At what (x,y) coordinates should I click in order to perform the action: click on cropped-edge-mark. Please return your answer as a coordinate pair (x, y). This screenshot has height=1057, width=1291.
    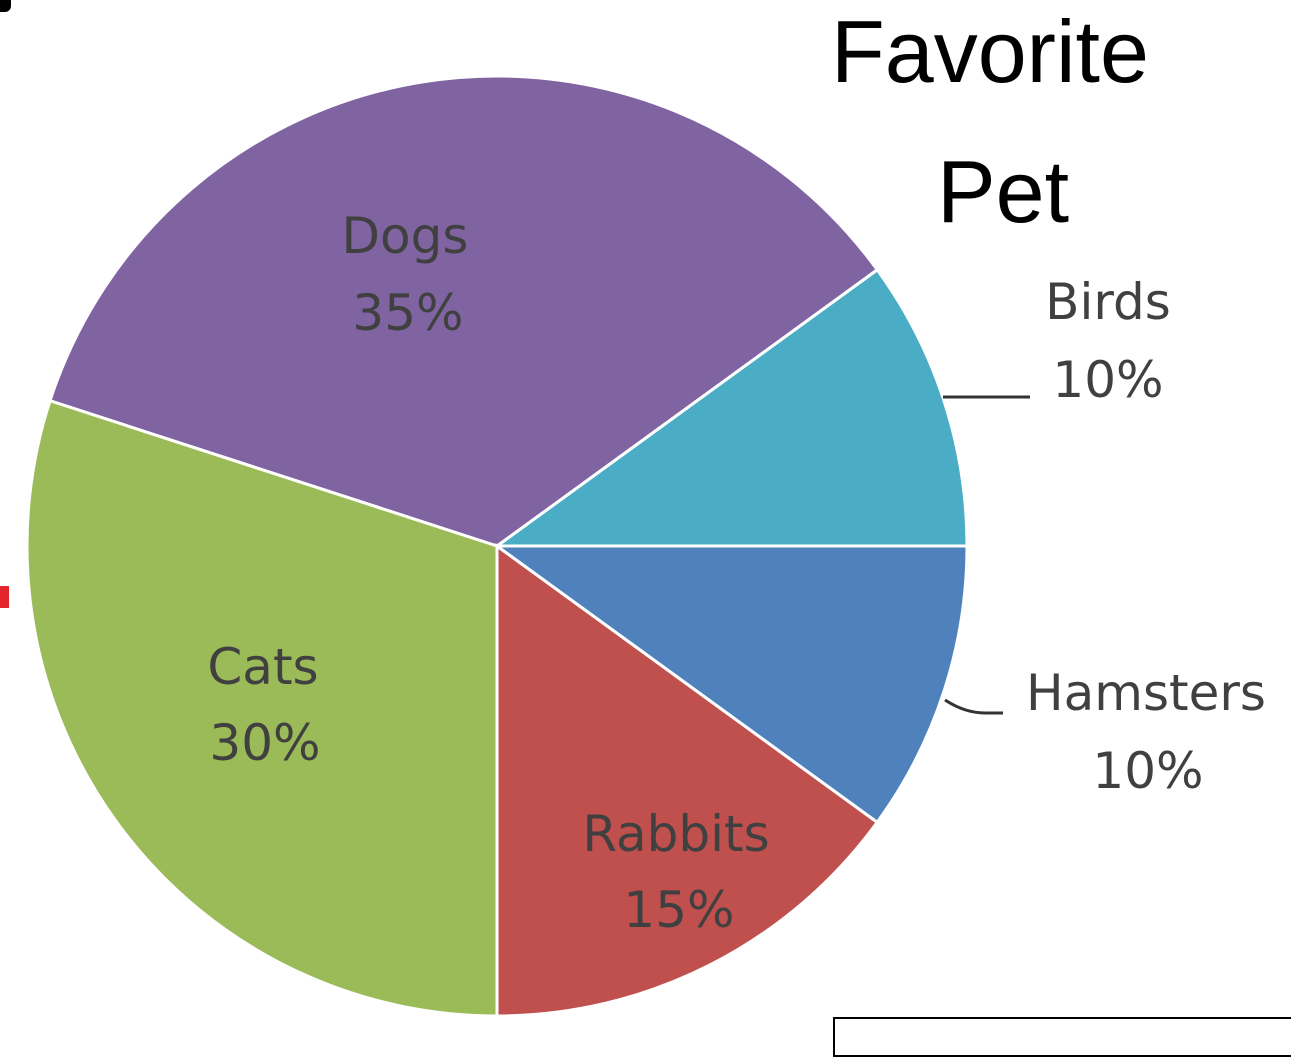
    Looking at the image, I should click on (5, 6).